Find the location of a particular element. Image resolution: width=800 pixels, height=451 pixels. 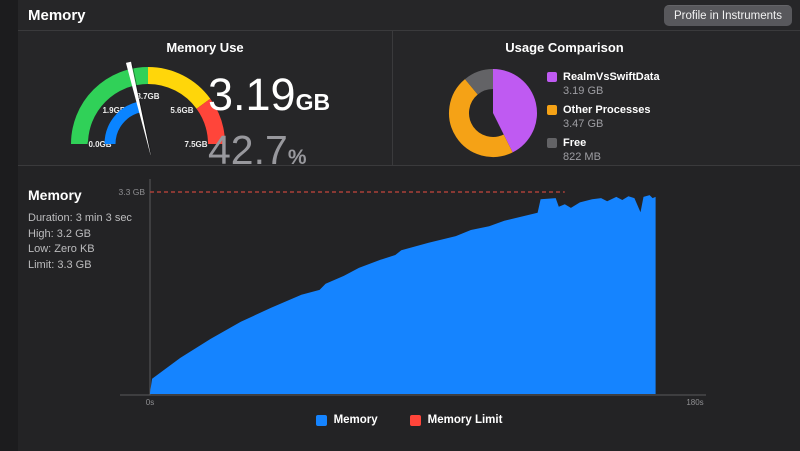

page-title: Memory is located at coordinates (57, 15).